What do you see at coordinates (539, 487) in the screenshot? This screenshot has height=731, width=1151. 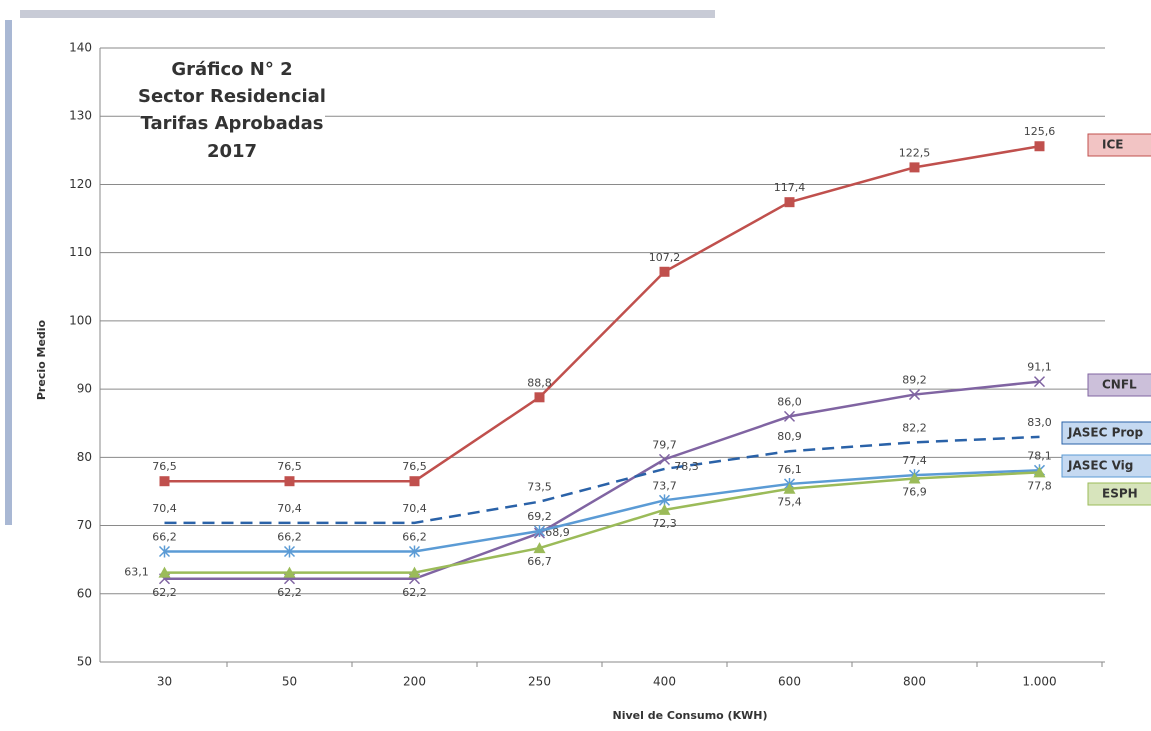 I see `data-label: 73,5` at bounding box center [539, 487].